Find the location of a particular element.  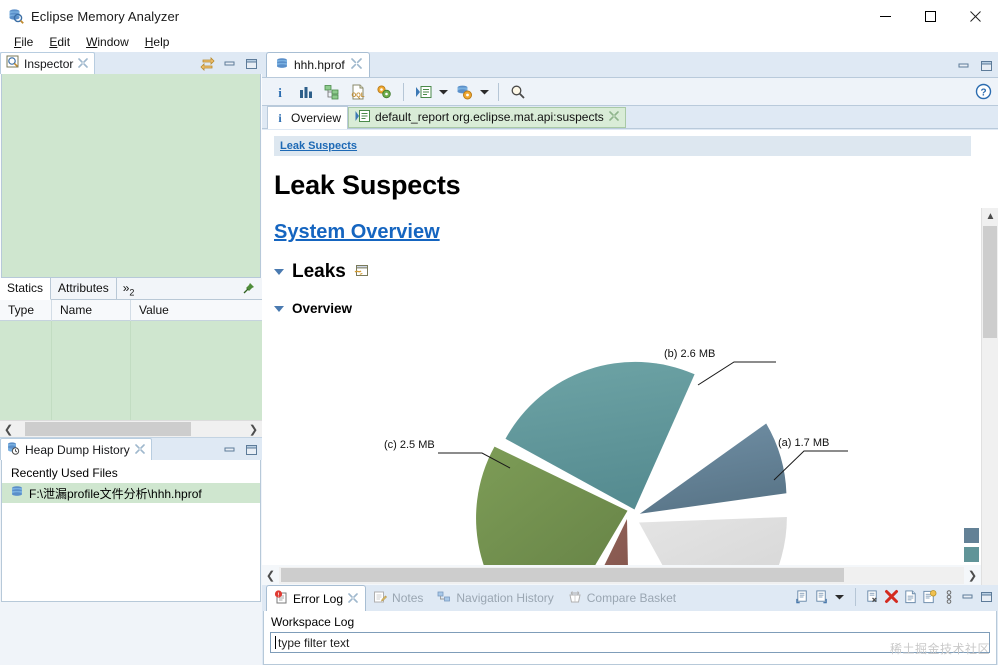

column-header-name: Name is located at coordinates (91, 310).